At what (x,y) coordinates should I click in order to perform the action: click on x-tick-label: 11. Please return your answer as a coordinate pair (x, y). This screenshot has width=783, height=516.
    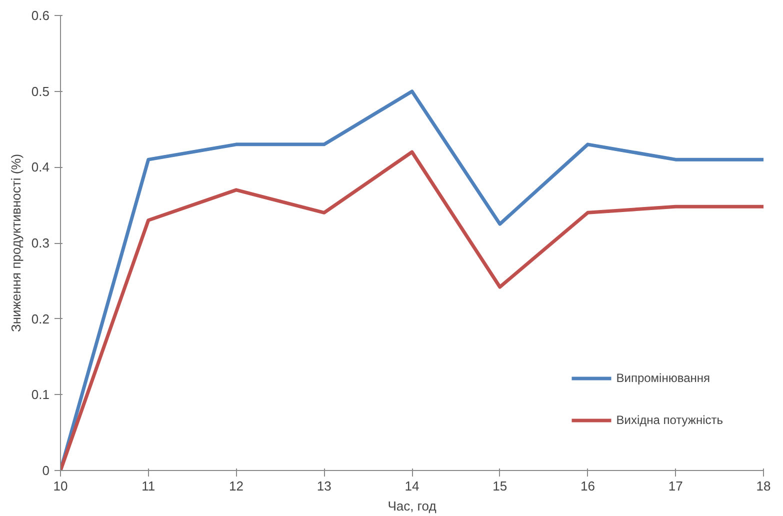
    Looking at the image, I should click on (149, 486).